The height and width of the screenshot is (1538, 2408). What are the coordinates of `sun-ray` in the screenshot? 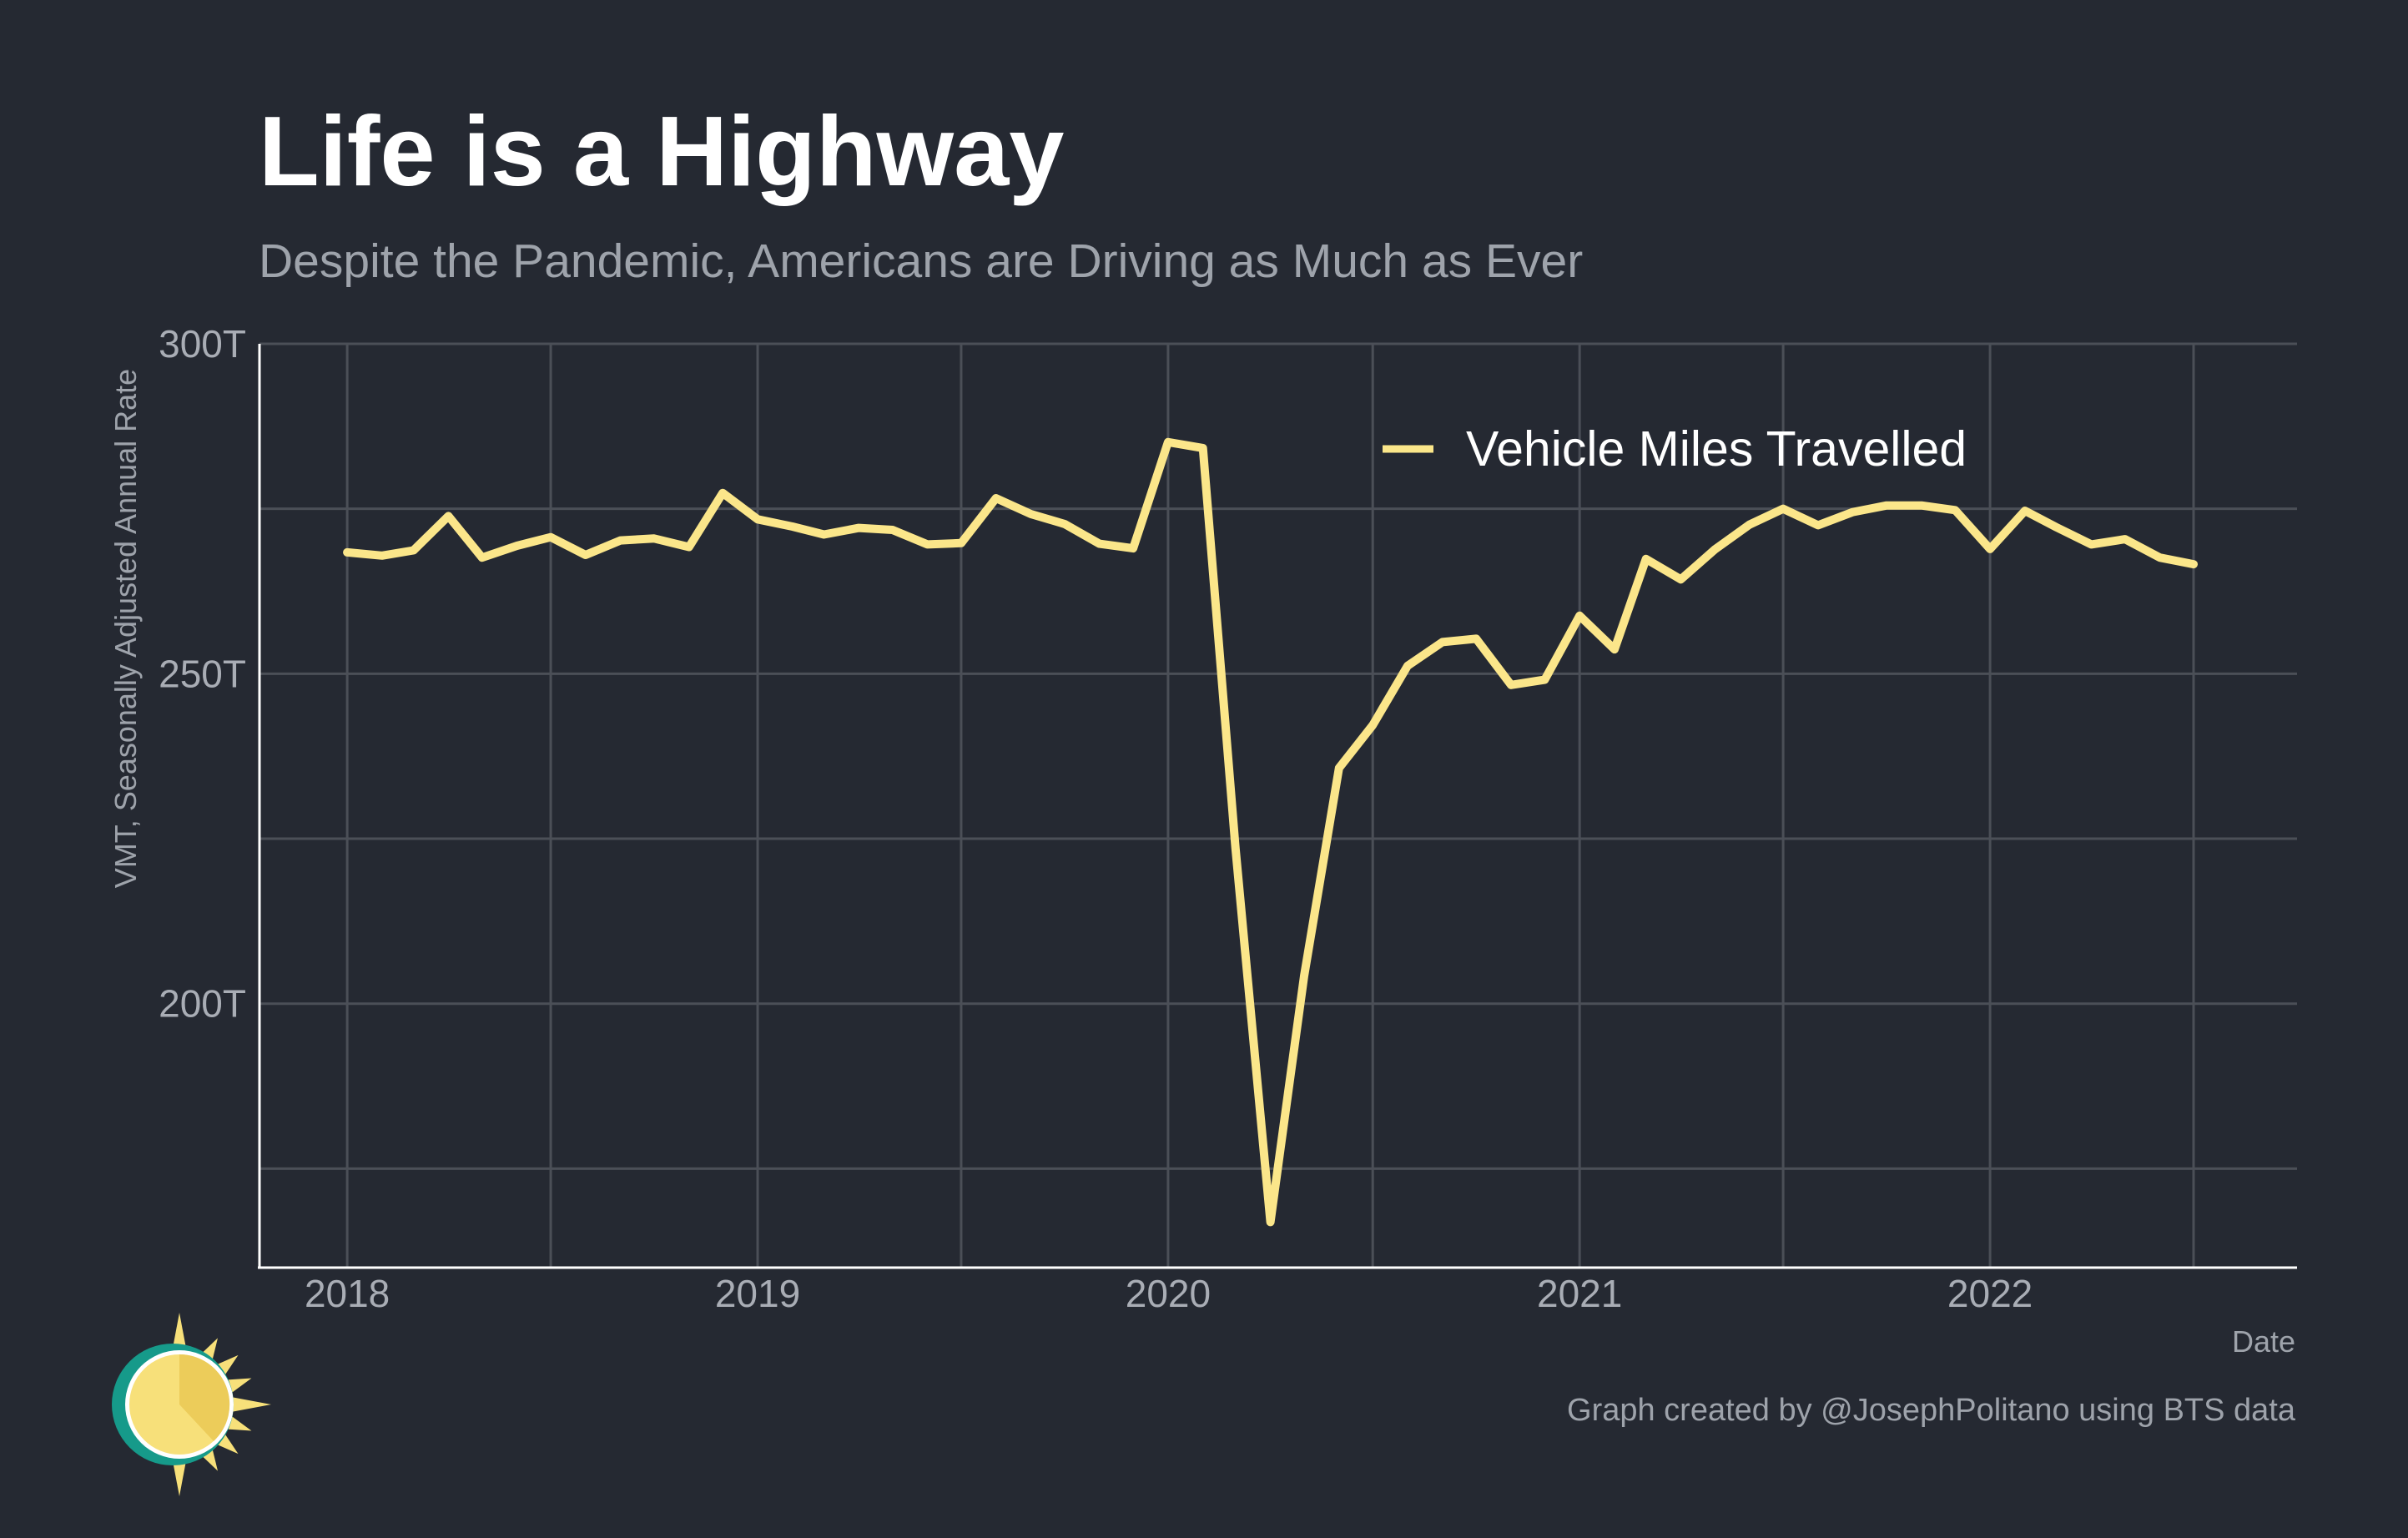 It's located at (250, 1404).